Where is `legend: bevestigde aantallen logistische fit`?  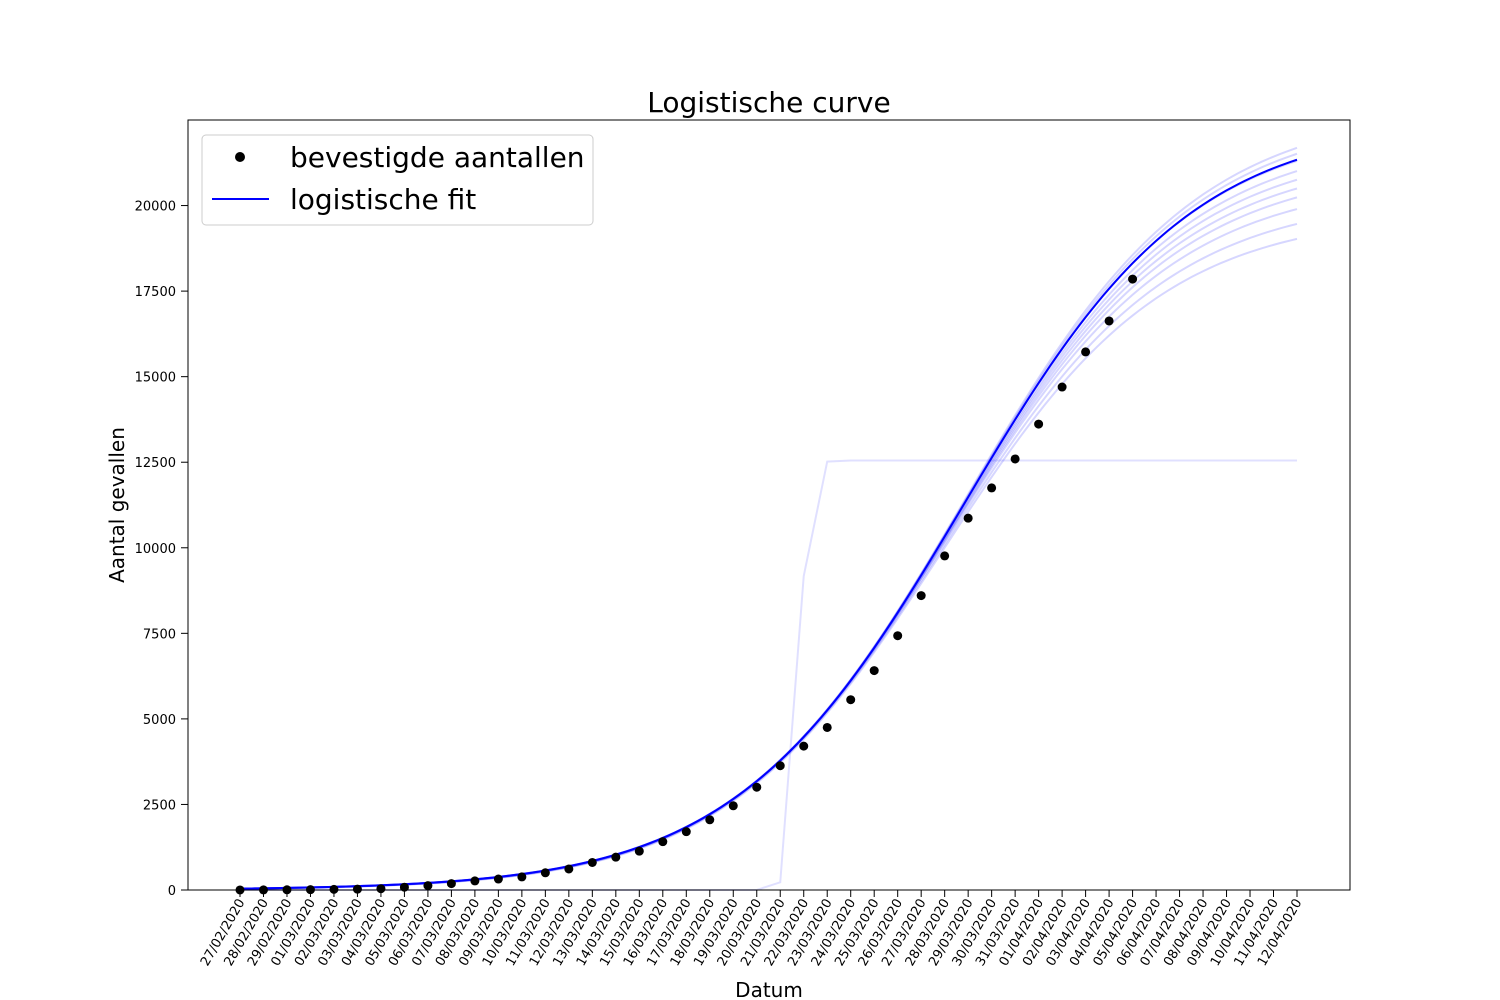
legend: bevestigde aantallen logistische fit is located at coordinates (397, 180).